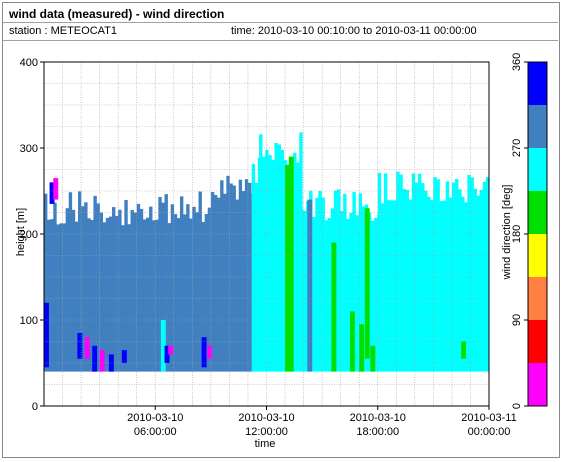 This screenshot has width=564, height=462. Describe the element at coordinates (488, 418) in the screenshot. I see `x-tick-label-date: 2010-03-11` at that location.